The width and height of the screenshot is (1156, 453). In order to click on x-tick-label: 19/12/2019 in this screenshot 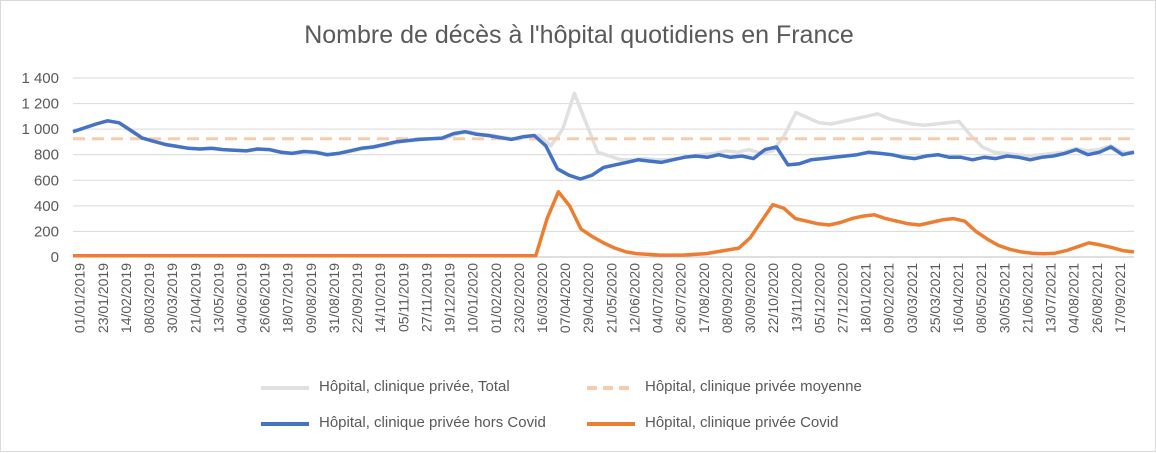, I will do `click(450, 298)`.